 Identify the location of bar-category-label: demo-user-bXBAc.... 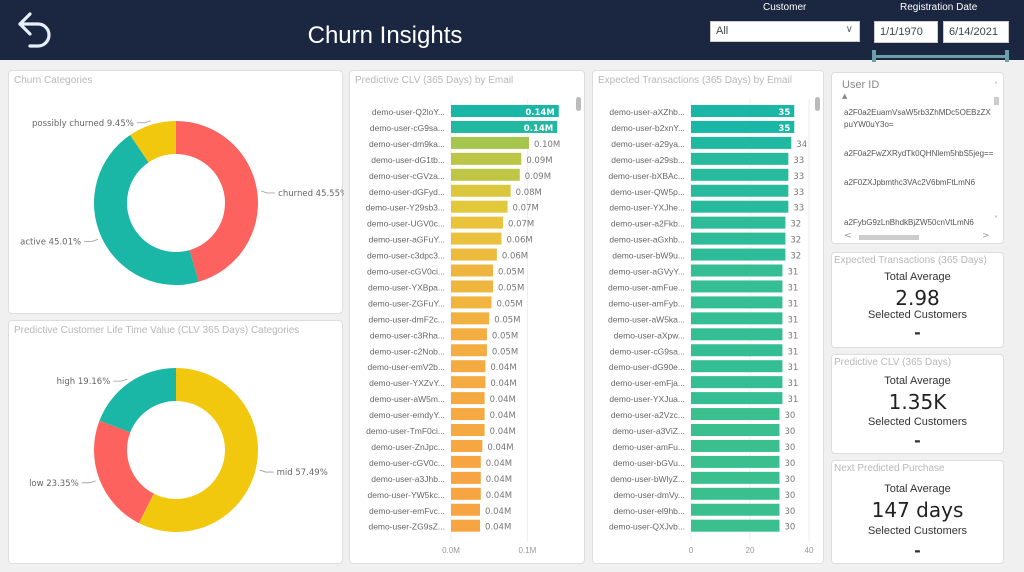
(646, 176).